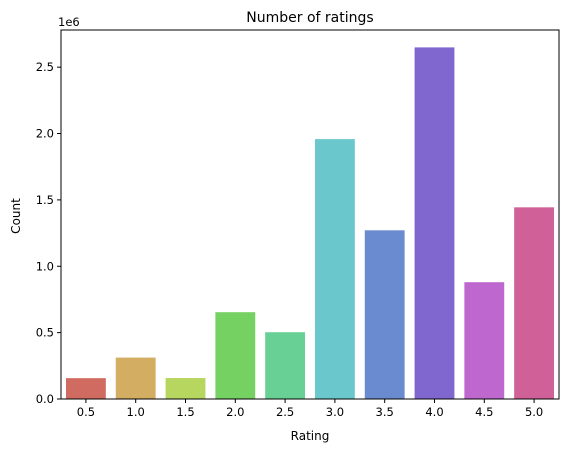  I want to click on y-axis-ticks: 0.0 0.5 1.0 1.5 2.0 2.5, so click(48, 233).